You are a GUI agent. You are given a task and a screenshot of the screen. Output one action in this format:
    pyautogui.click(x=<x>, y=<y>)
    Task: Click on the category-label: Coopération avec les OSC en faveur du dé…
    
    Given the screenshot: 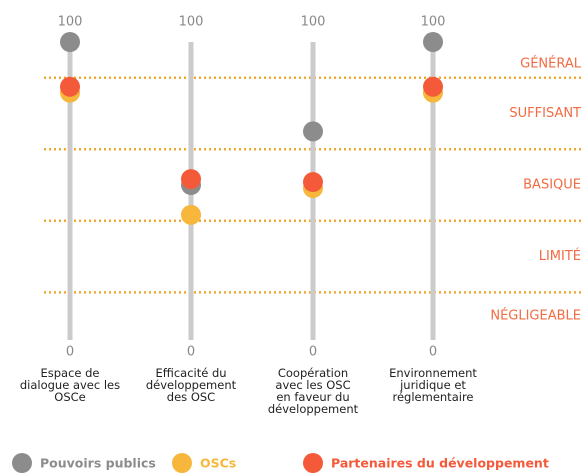 What is the action you would take?
    pyautogui.click(x=313, y=391)
    